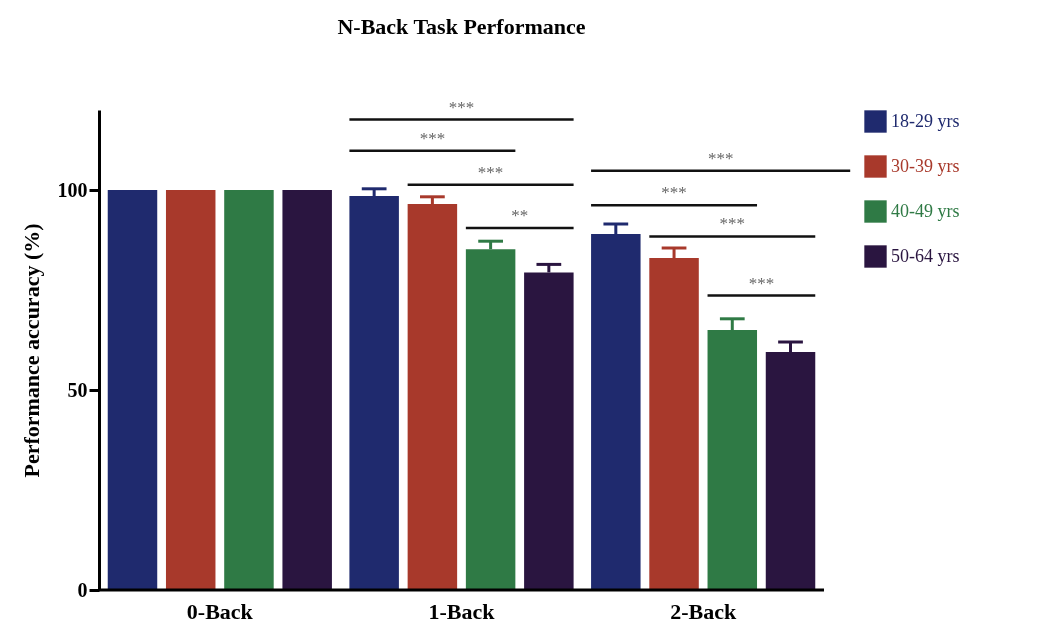 The image size is (1042, 643). Describe the element at coordinates (462, 611) in the screenshot. I see `x-tick-label: 1-Back` at that location.